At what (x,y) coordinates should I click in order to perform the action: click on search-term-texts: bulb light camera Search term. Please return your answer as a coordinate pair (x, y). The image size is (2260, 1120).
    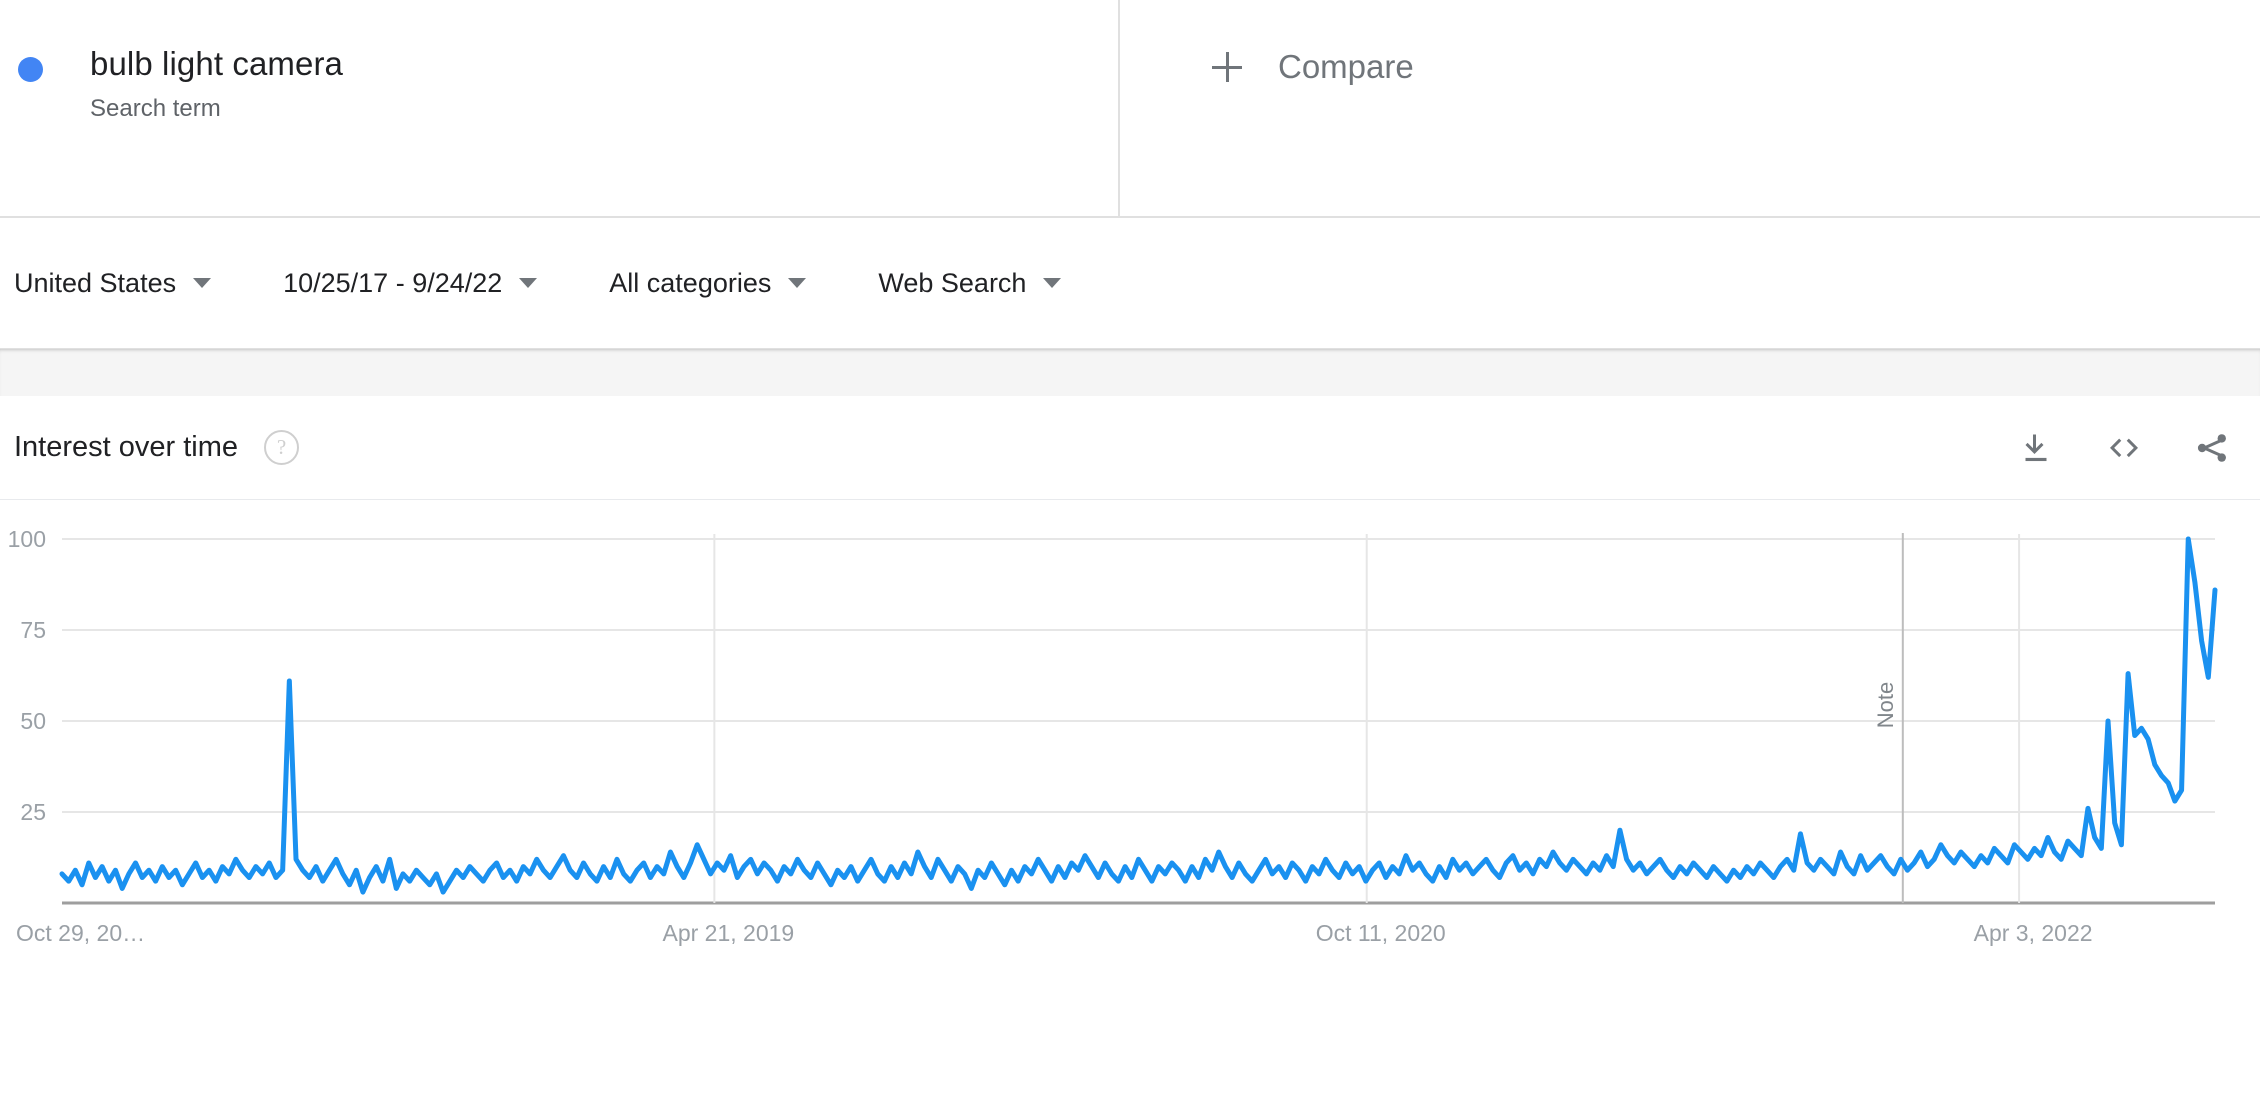
    Looking at the image, I should click on (216, 84).